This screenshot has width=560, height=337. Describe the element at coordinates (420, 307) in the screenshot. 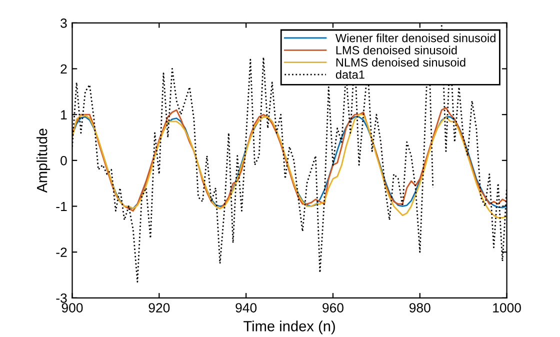

I see `x-tick-label: 980` at that location.